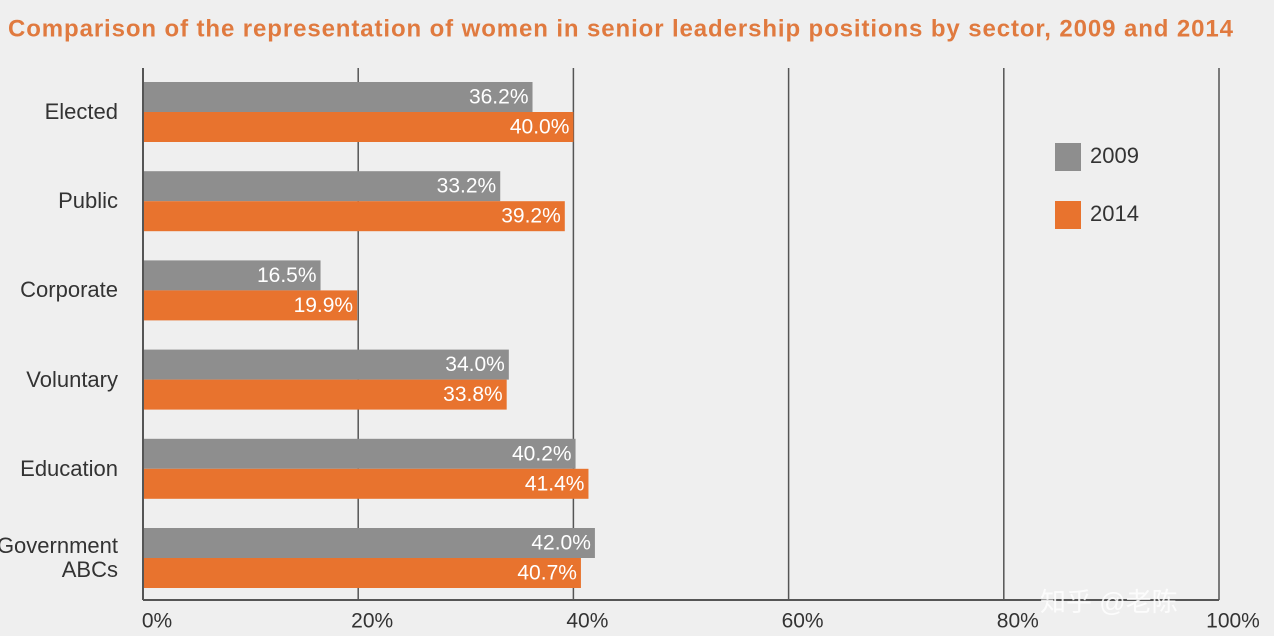 The image size is (1274, 636). What do you see at coordinates (287, 275) in the screenshot?
I see `value-label: 16.5%` at bounding box center [287, 275].